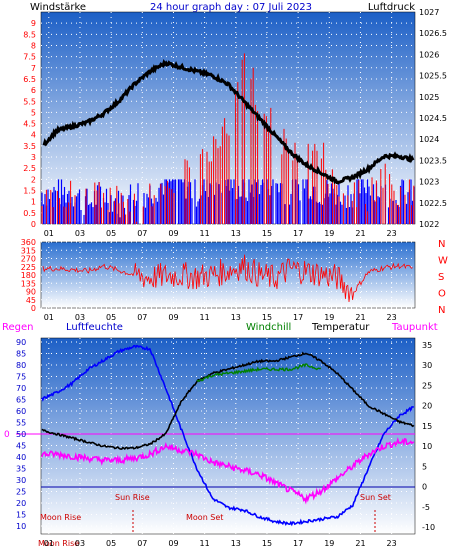 This screenshot has width=462, height=554. Describe the element at coordinates (33, 308) in the screenshot. I see `panel2-left-tick: 0` at that location.